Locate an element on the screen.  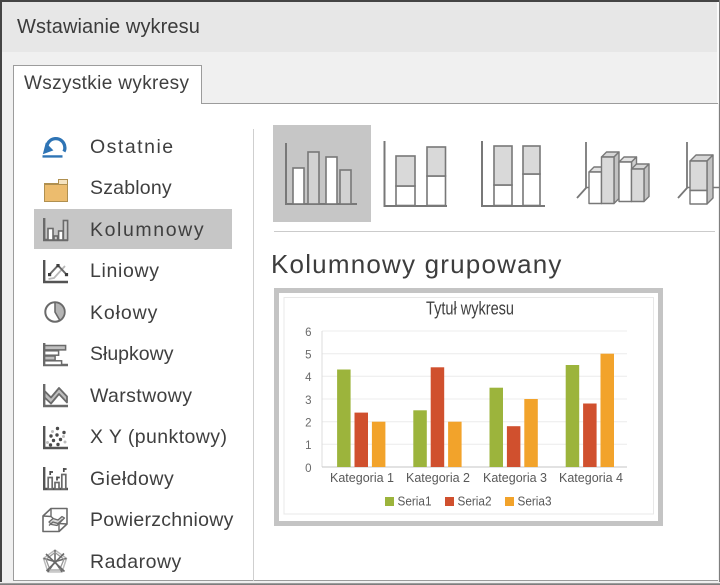
svg-text: 6 is located at coordinates (308, 333).